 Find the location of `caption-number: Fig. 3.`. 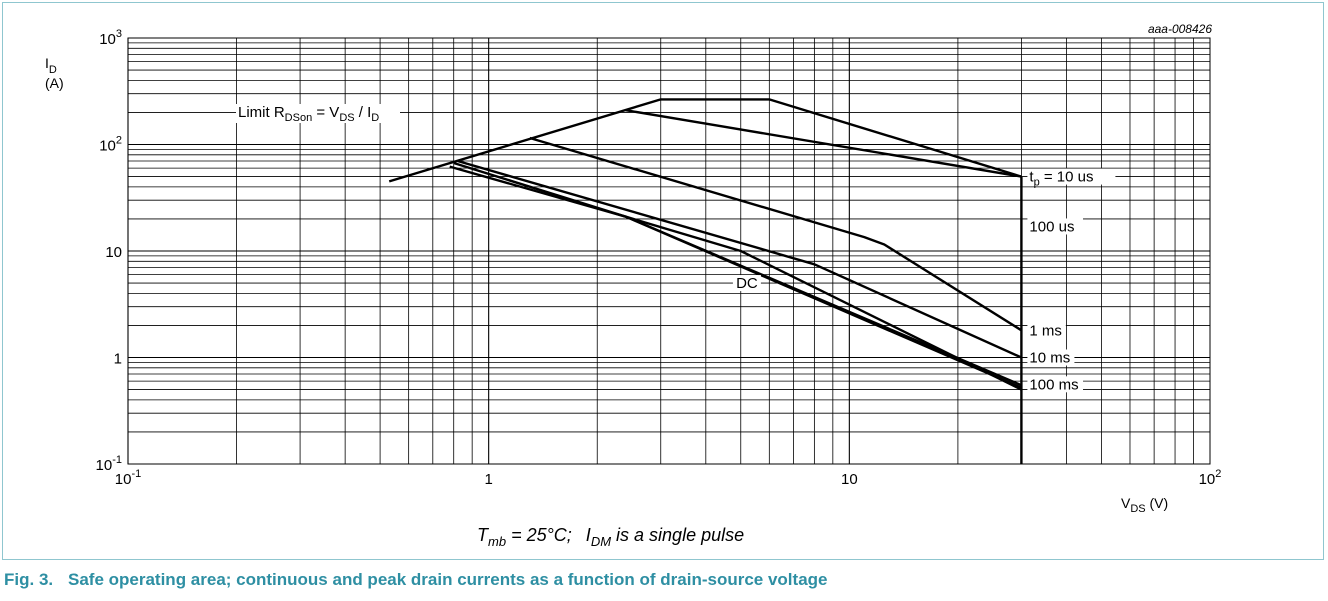

caption-number: Fig. 3. is located at coordinates (29, 579).